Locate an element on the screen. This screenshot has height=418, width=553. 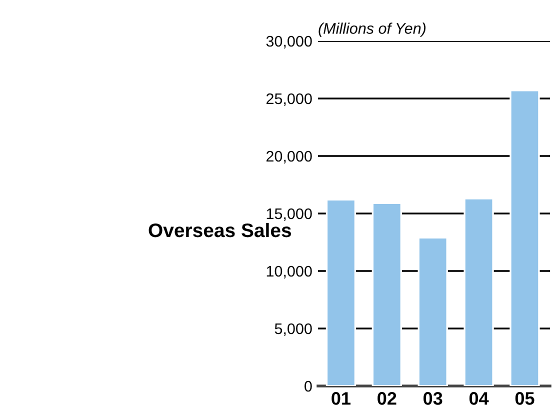
y-tick-label: 5,000 is located at coordinates (293, 329).